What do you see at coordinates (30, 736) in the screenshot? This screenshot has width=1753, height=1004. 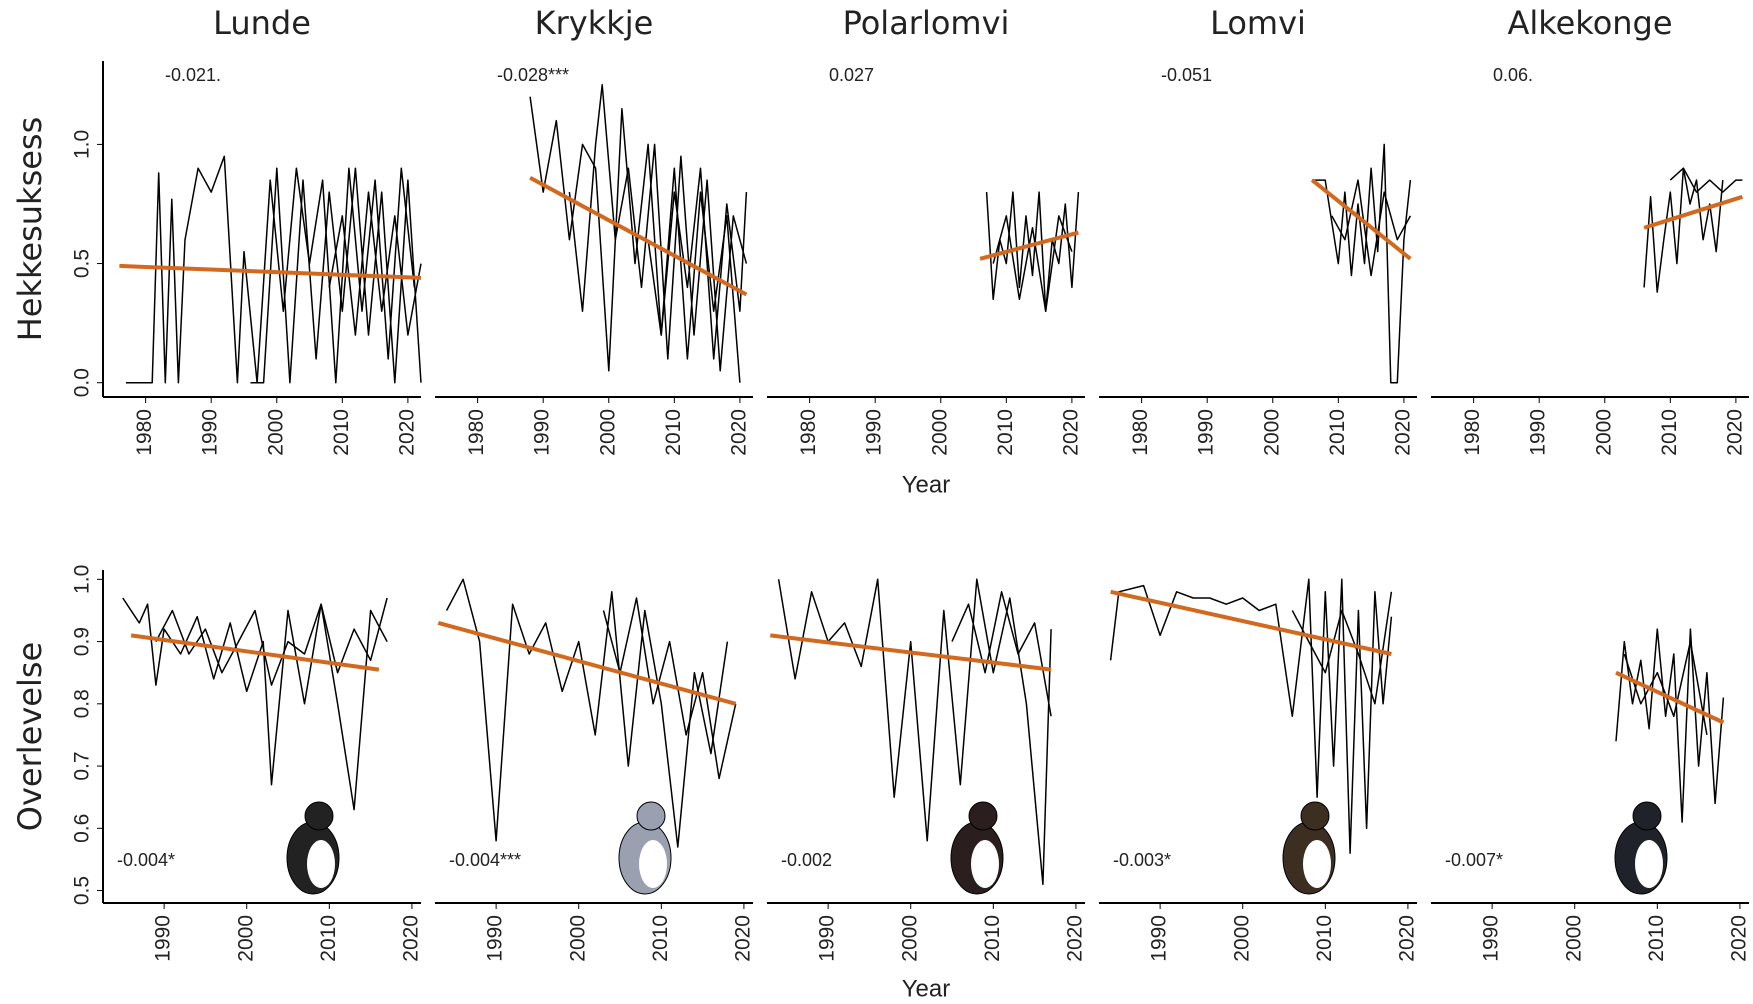 I see `y-axis-label: Overlevelse` at bounding box center [30, 736].